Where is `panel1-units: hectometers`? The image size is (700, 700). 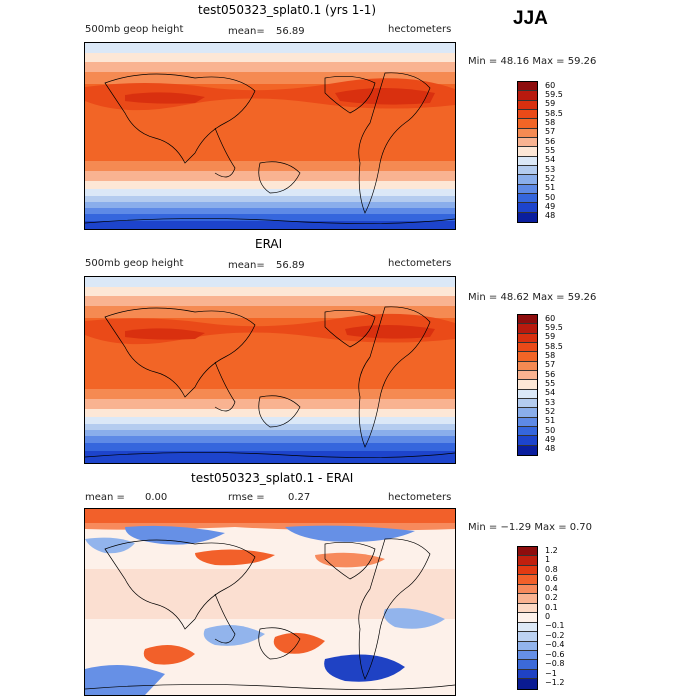
panel1-units: hectometers is located at coordinates (420, 29).